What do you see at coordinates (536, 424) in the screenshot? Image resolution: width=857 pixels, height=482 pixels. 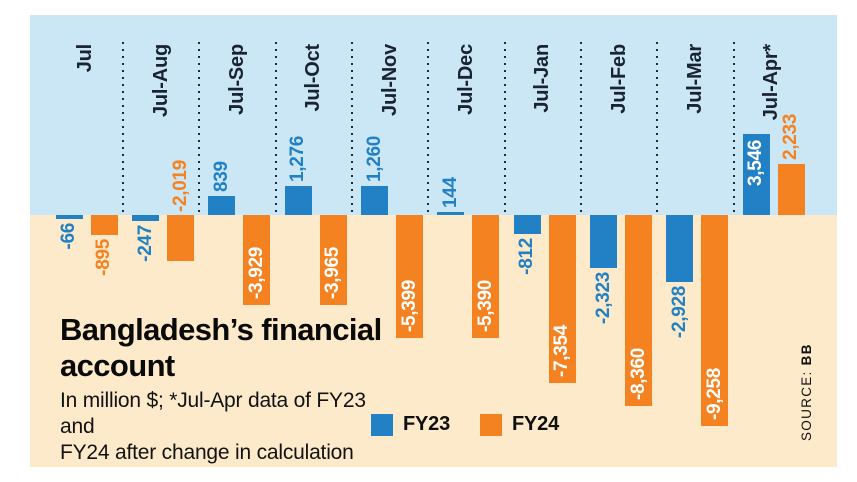 I see `fy24-legend-label: FY24` at bounding box center [536, 424].